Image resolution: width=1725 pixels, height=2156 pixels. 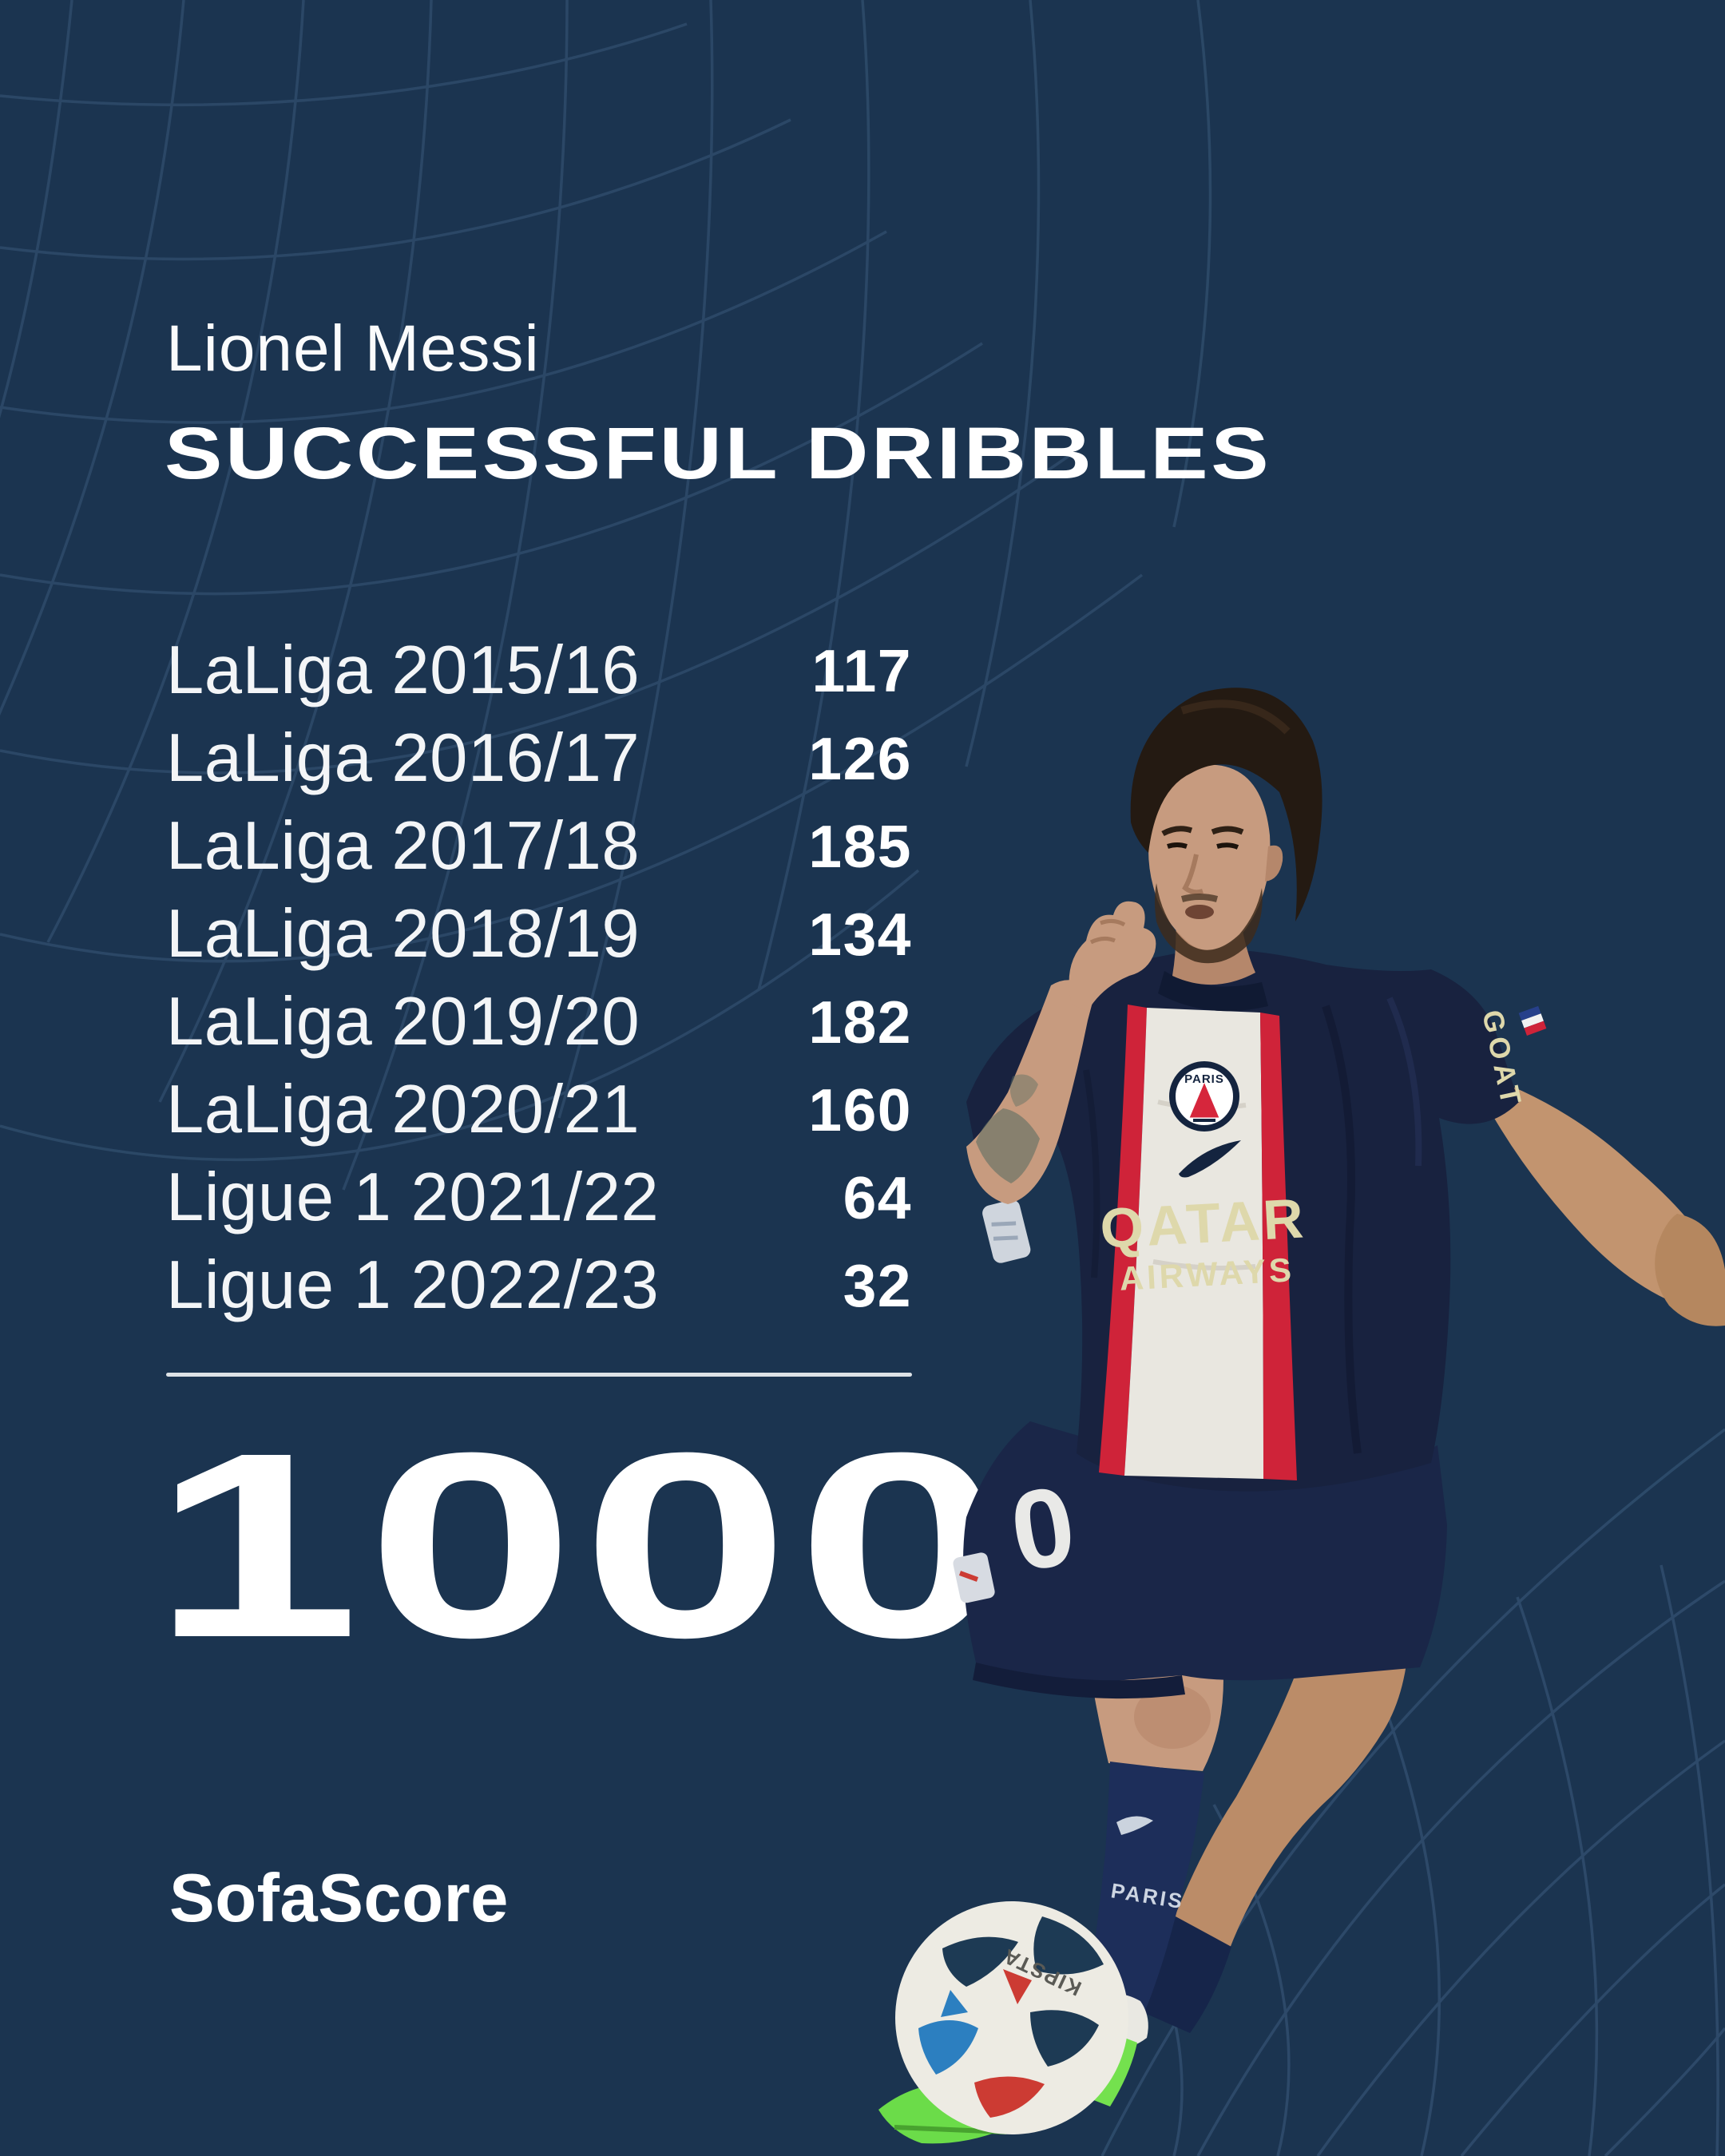 I want to click on dribbles-value: 182, so click(x=860, y=1022).